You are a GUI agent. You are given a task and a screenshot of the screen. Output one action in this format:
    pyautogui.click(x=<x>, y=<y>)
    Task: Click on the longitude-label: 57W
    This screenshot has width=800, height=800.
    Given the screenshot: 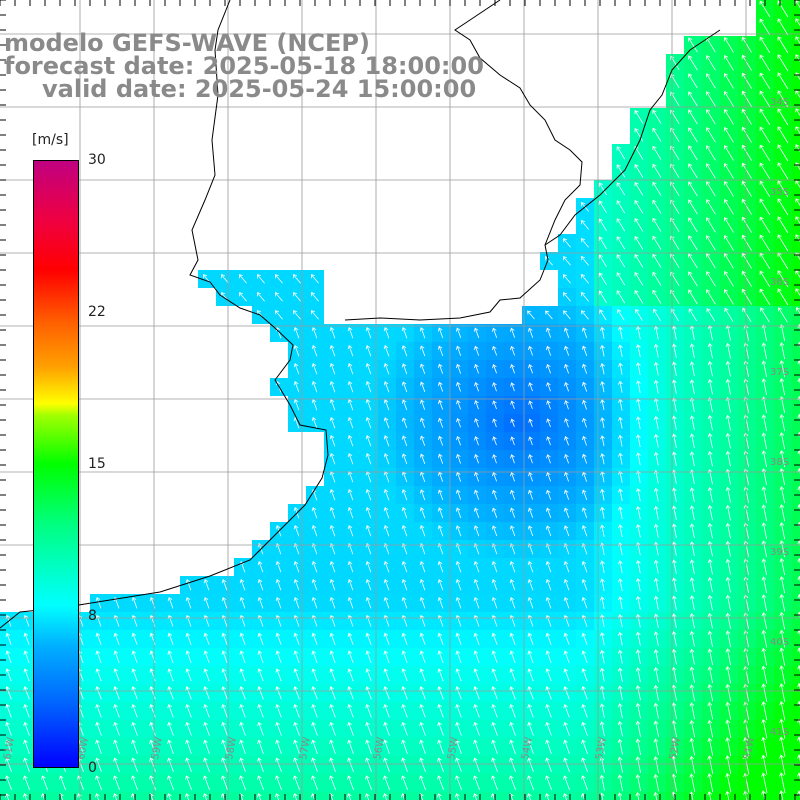 What is the action you would take?
    pyautogui.click(x=305, y=748)
    